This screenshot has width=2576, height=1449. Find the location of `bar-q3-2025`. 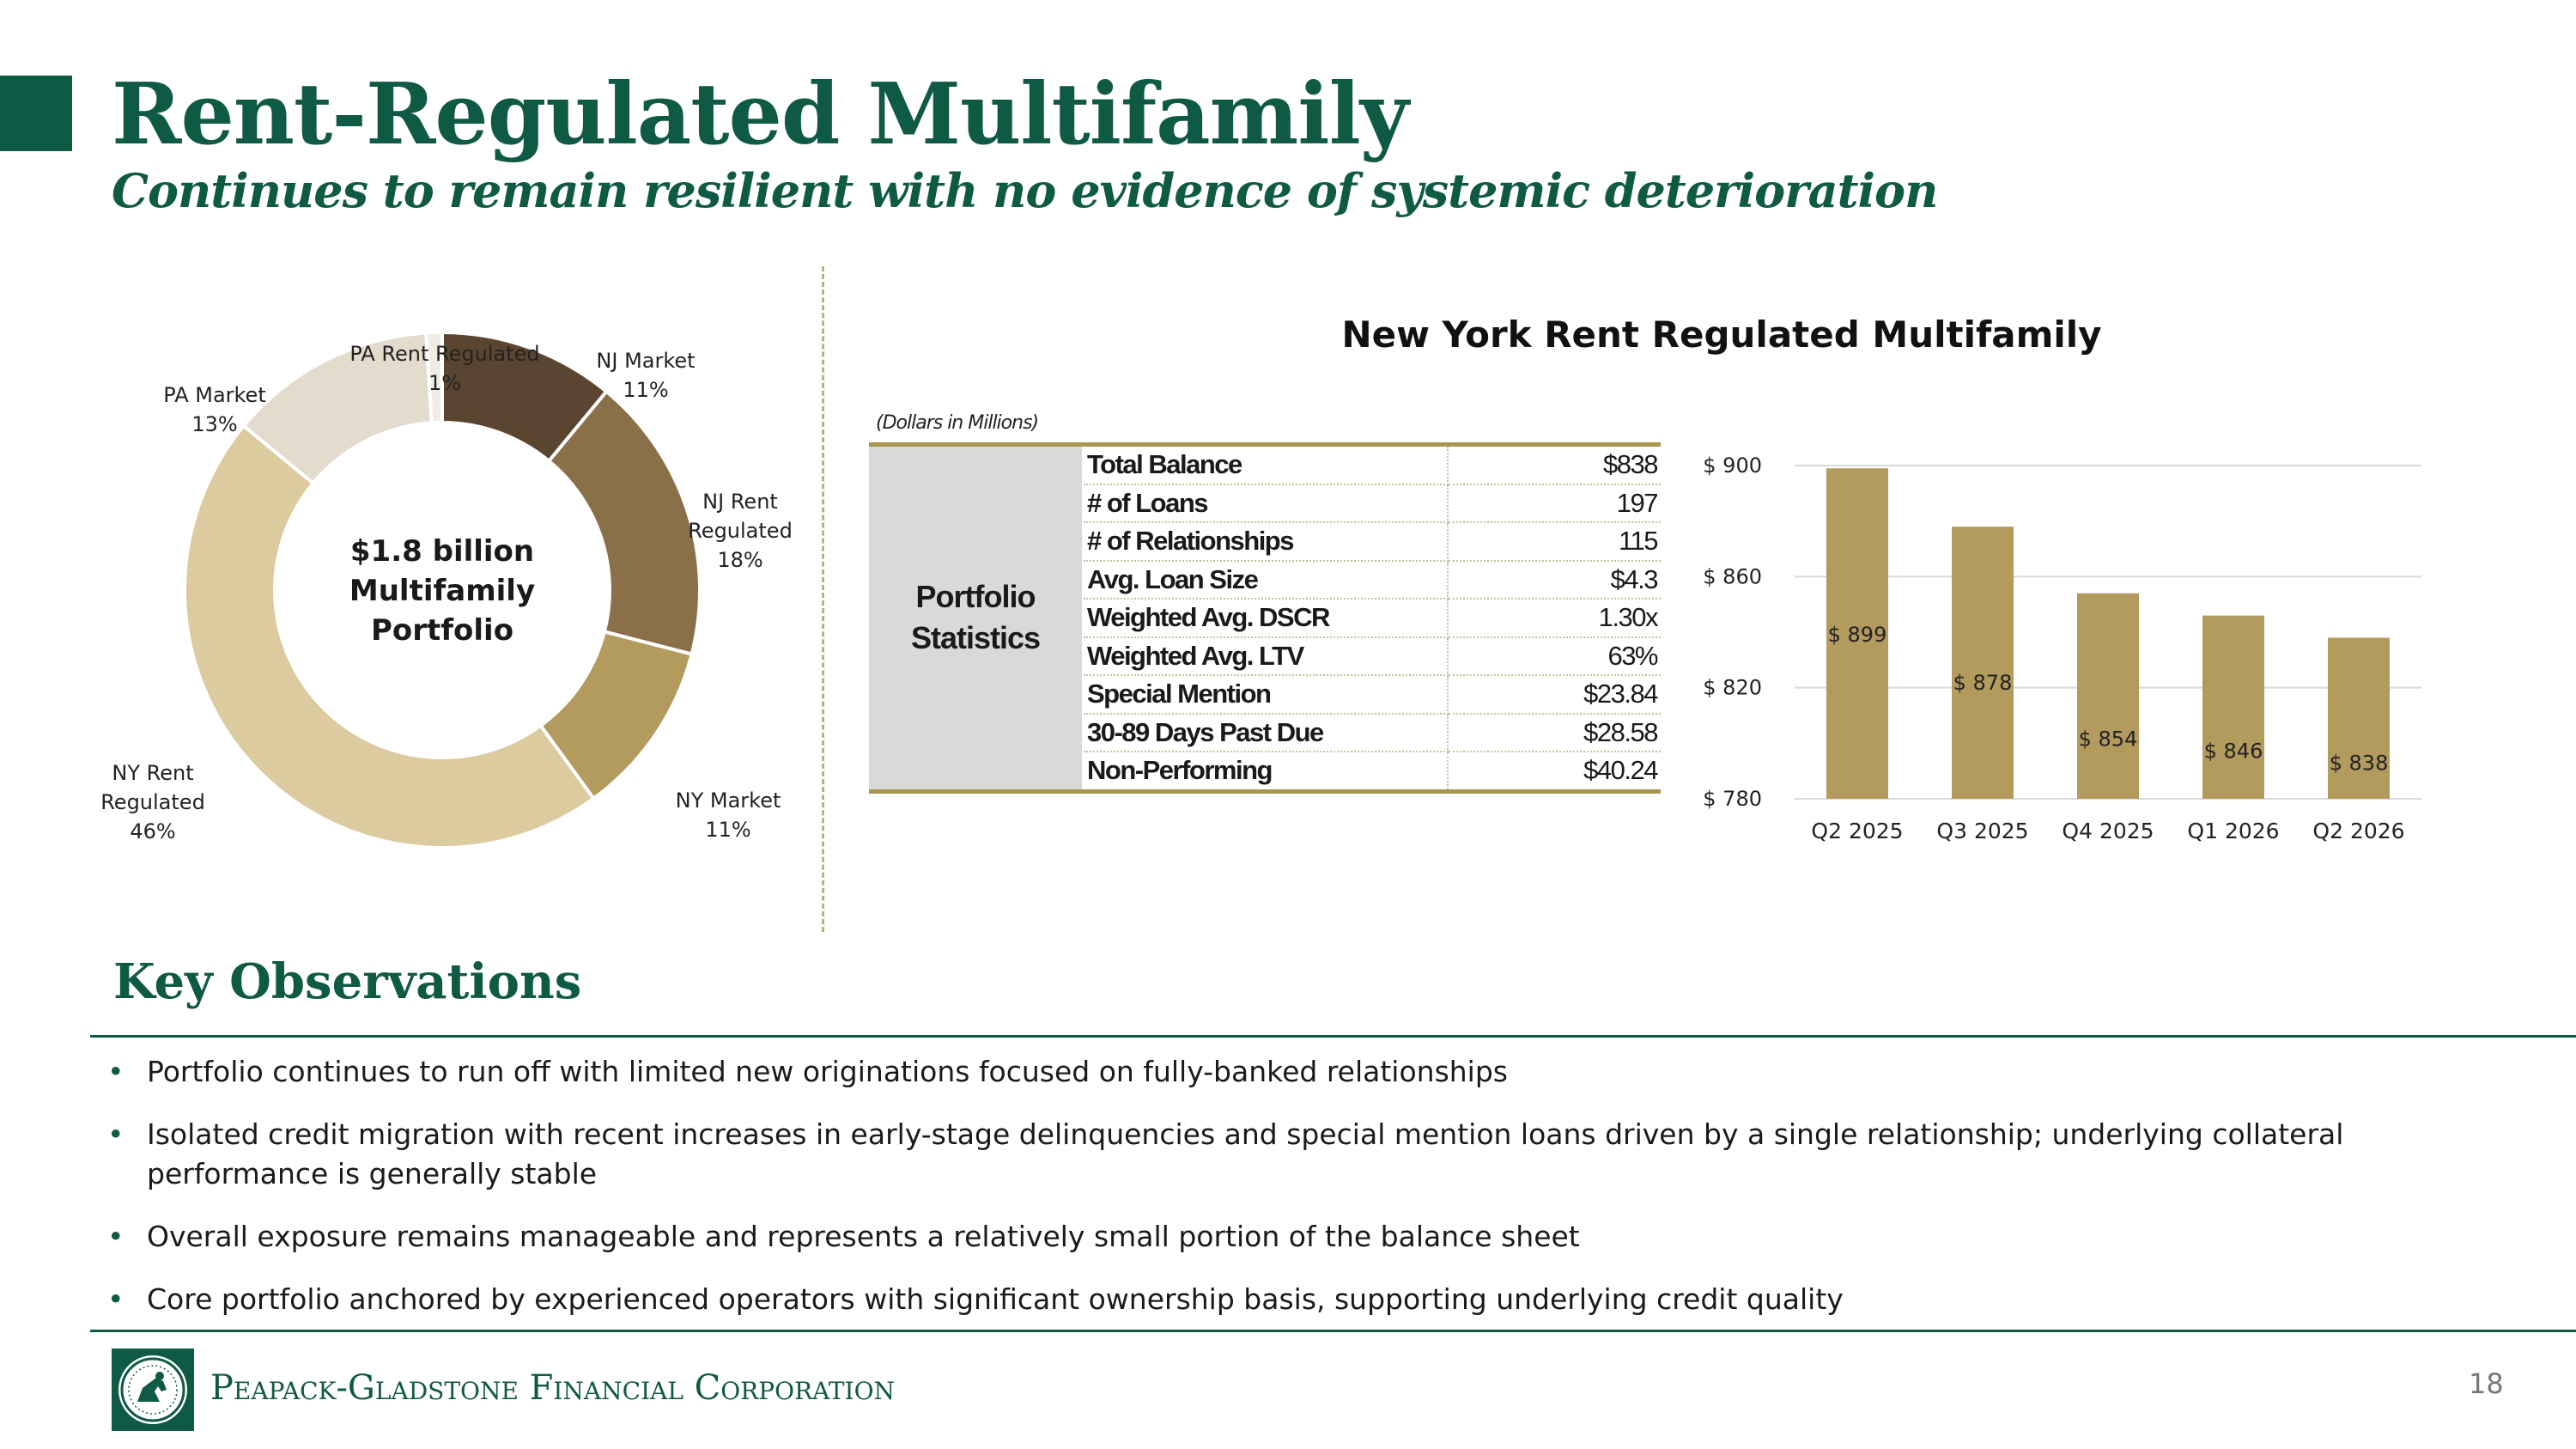

bar-q3-2025 is located at coordinates (1983, 663).